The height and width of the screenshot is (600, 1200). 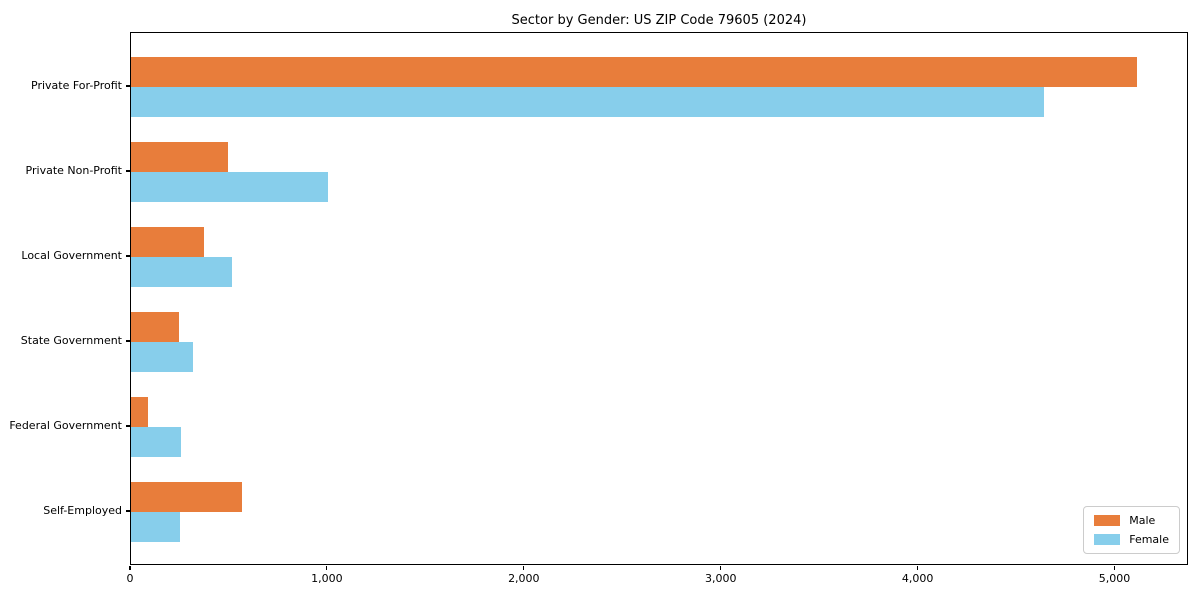 I want to click on y-tick-label: Local Government, so click(x=71, y=255).